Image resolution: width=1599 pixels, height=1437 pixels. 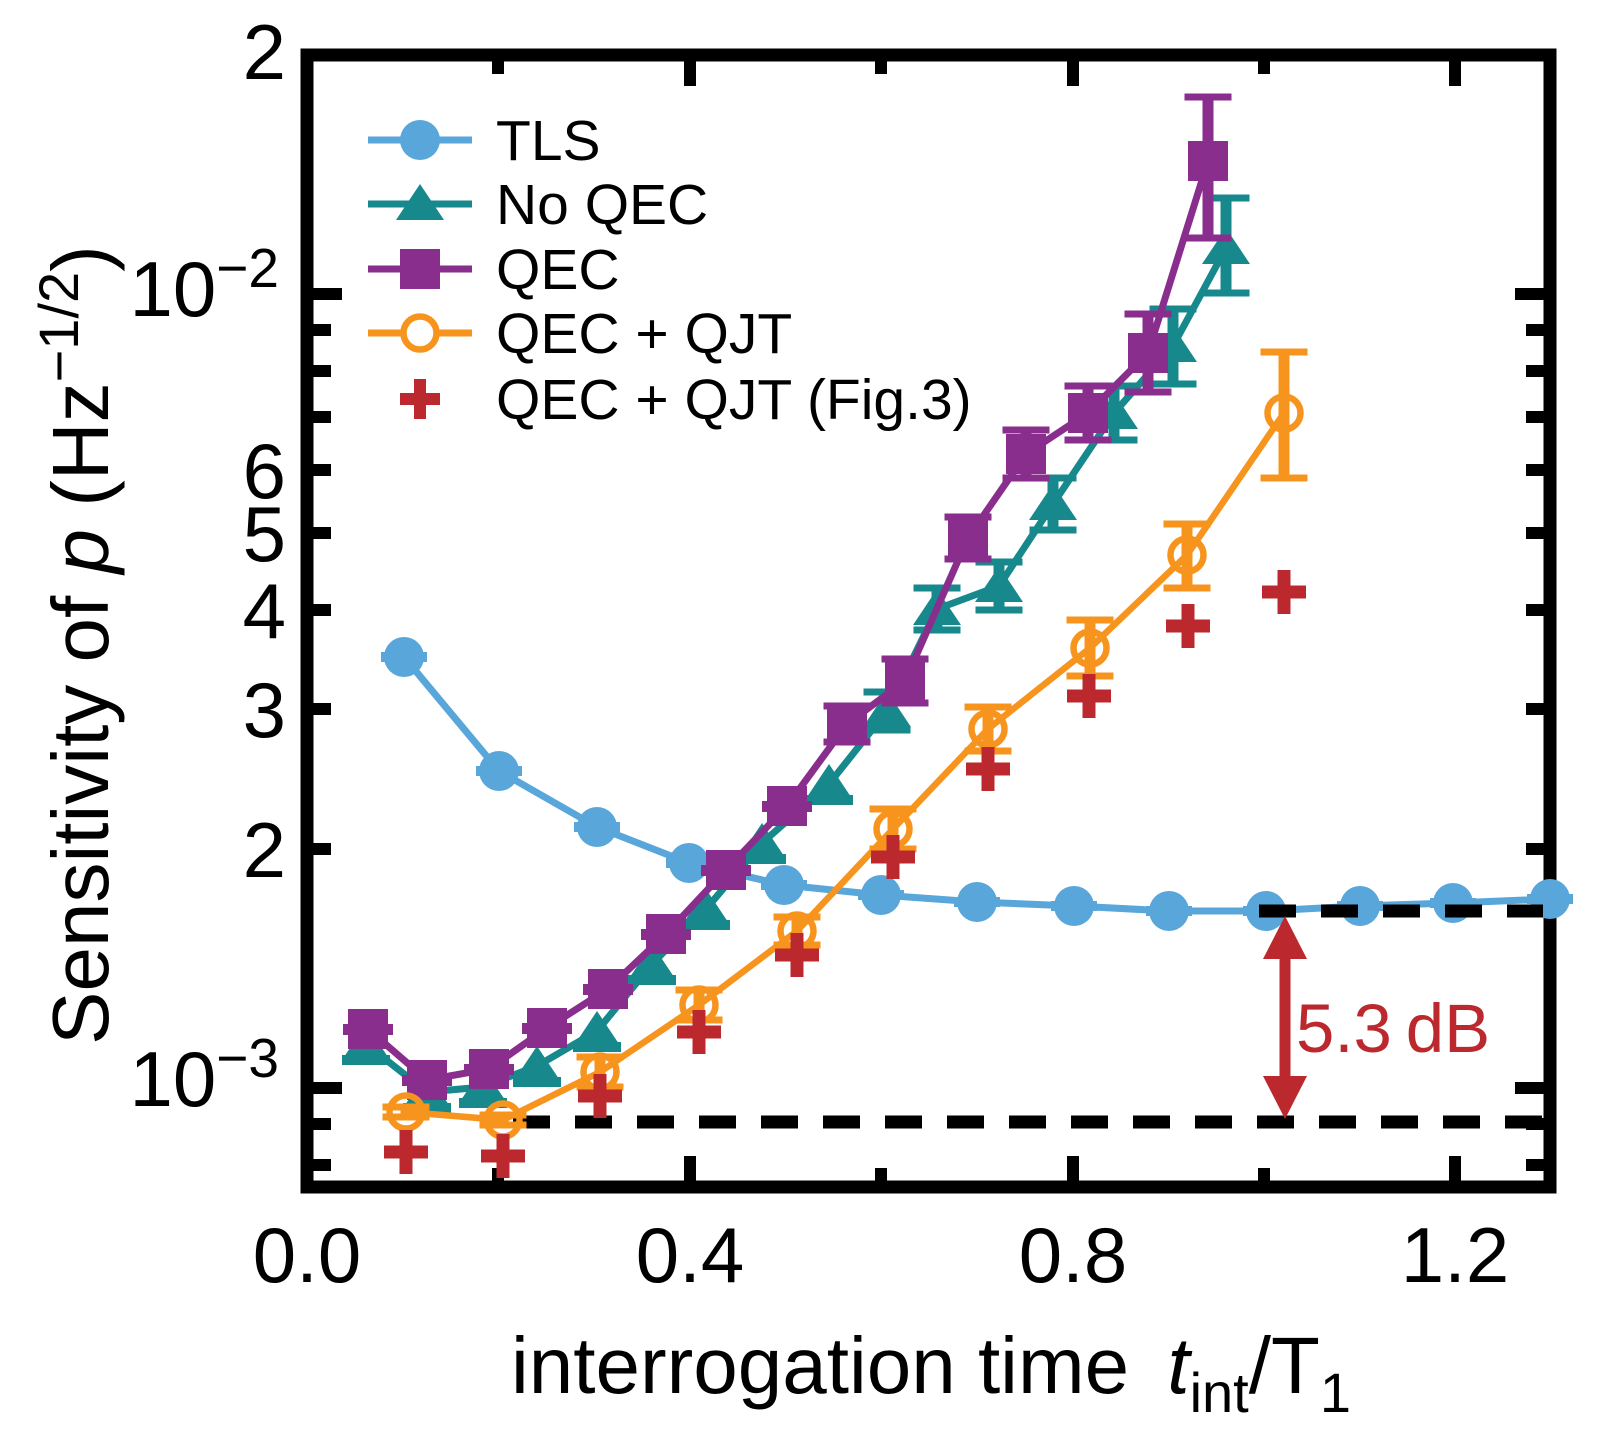 I want to click on svg-text: 10−2, so click(x=204, y=285).